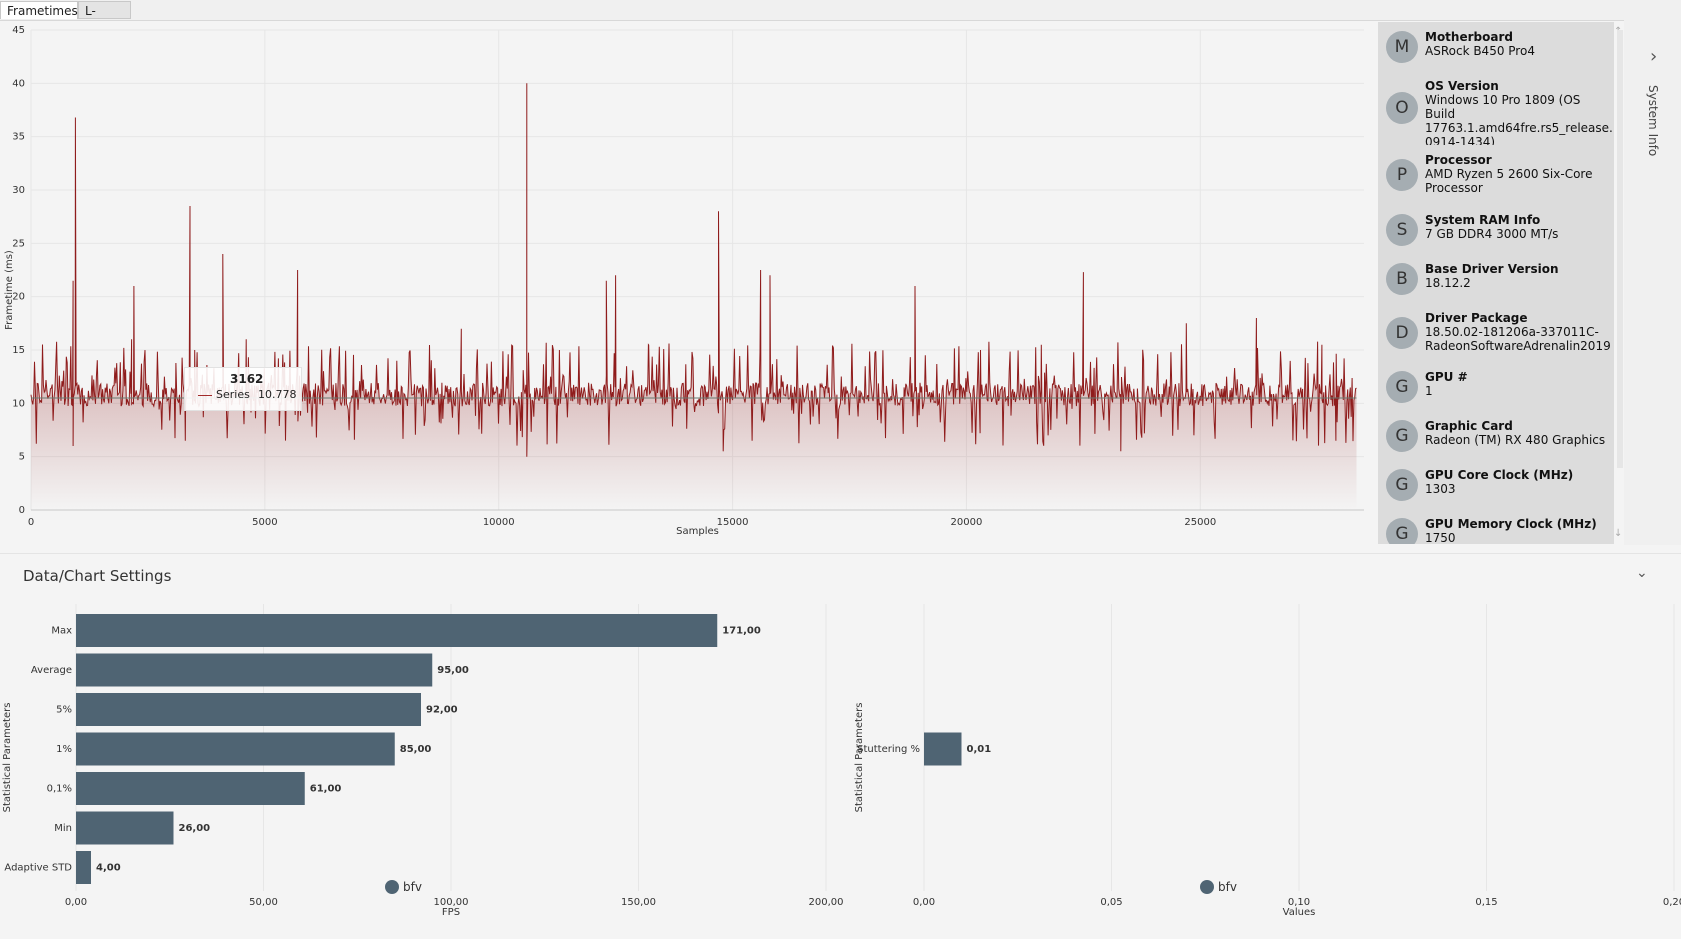 Image resolution: width=1681 pixels, height=939 pixels. I want to click on x-axis-label: FPS, so click(451, 912).